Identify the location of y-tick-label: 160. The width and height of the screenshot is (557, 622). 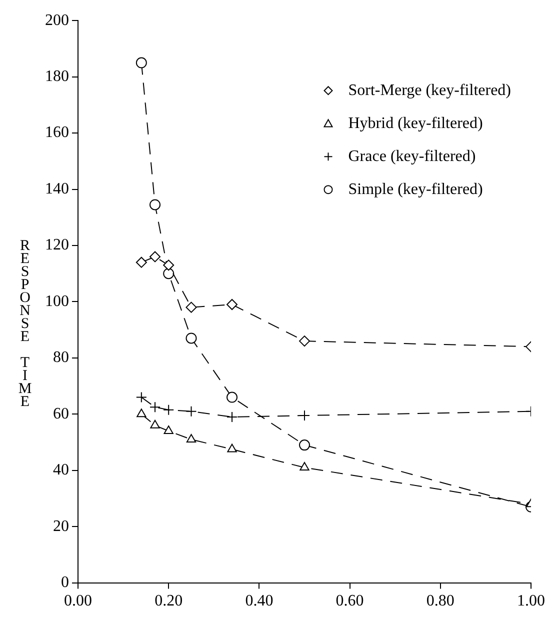
(57, 133).